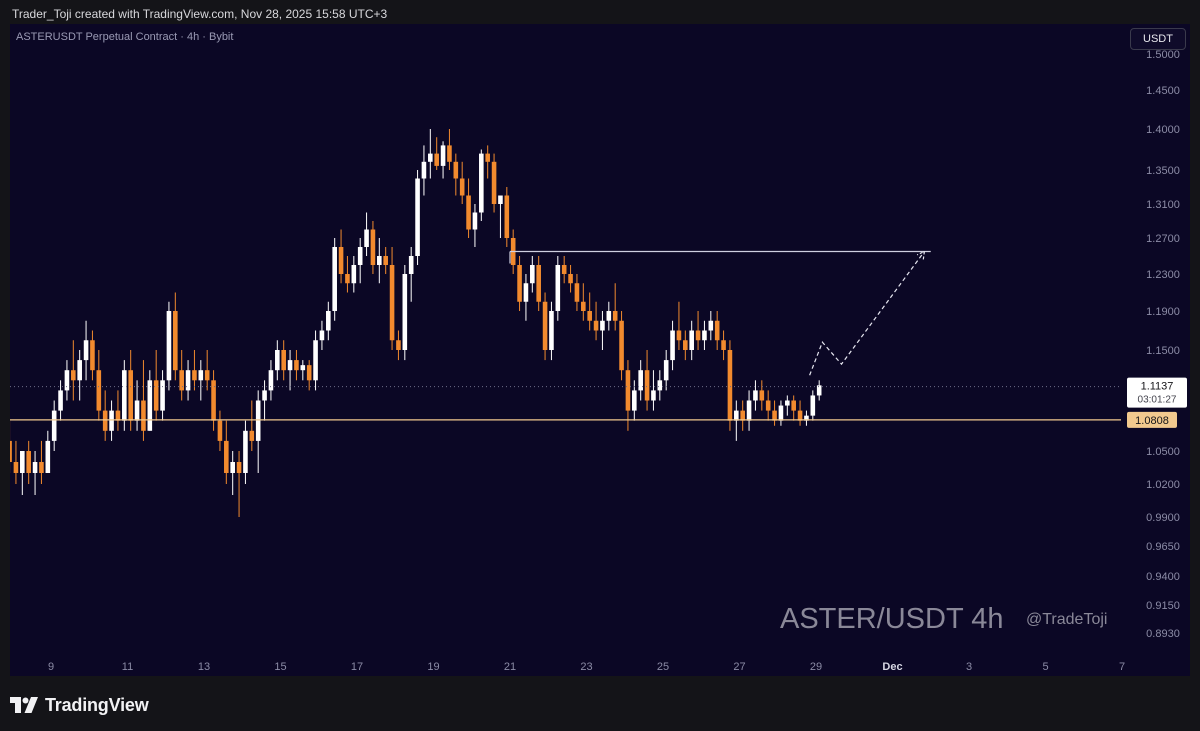 This screenshot has width=1200, height=731. What do you see at coordinates (816, 667) in the screenshot?
I see `time-tick-label: 29` at bounding box center [816, 667].